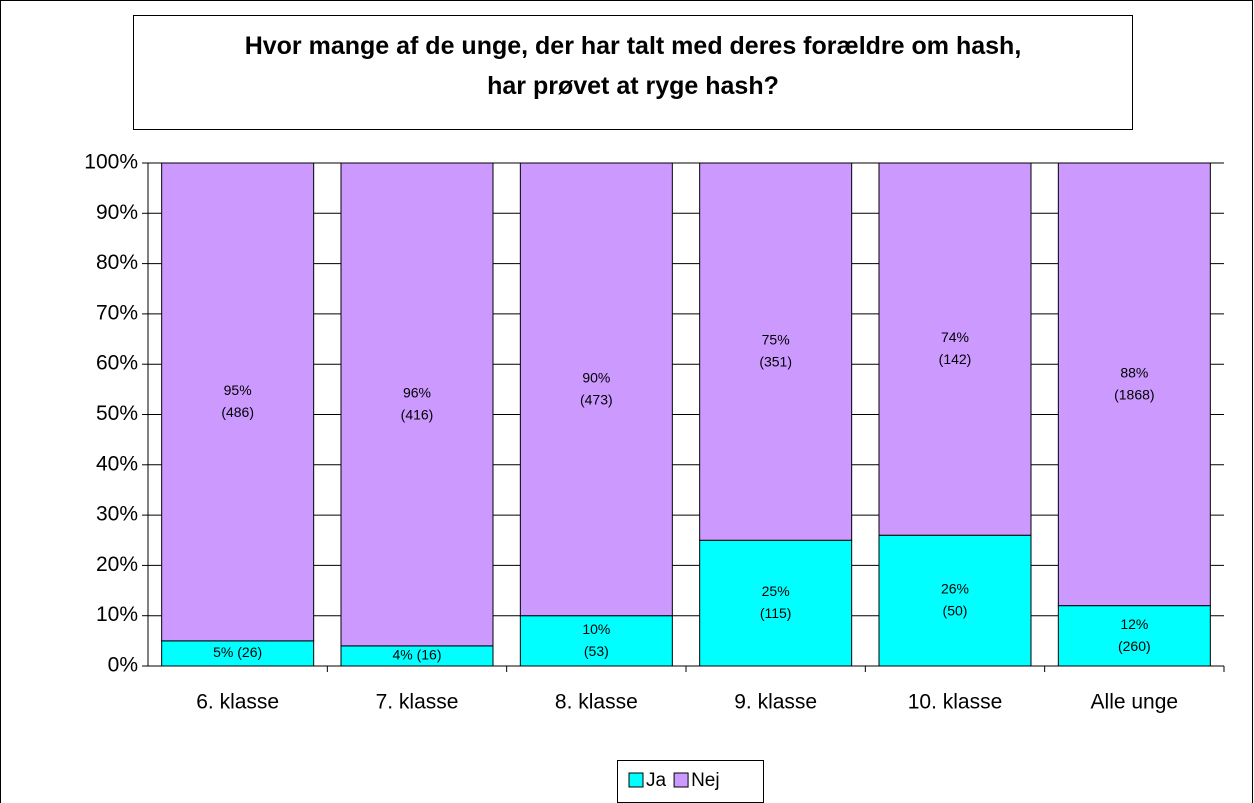  I want to click on data-label: 96% (416), so click(417, 403).